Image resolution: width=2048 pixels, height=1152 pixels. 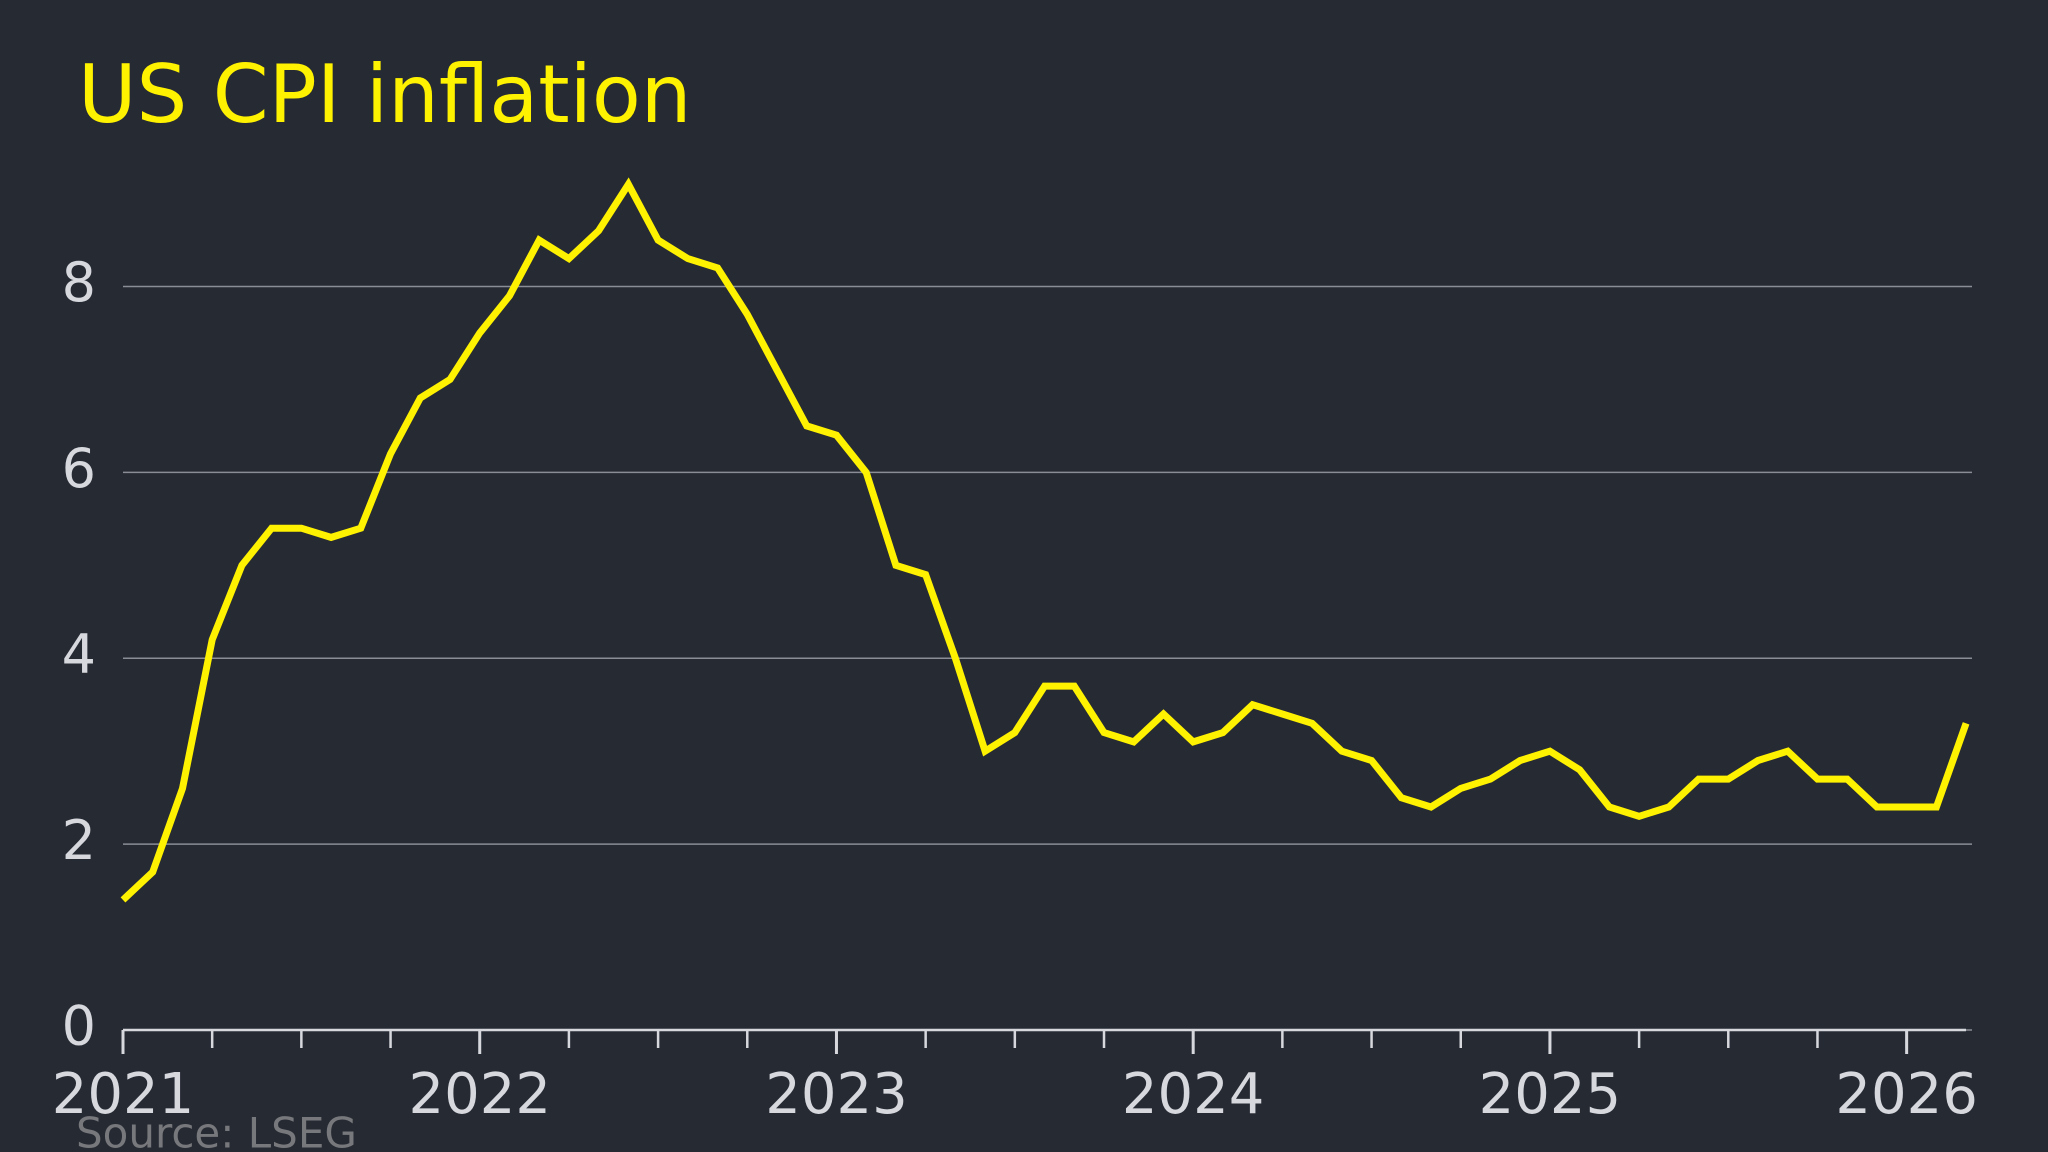 I want to click on source: Source: LSEG, so click(x=216, y=1130).